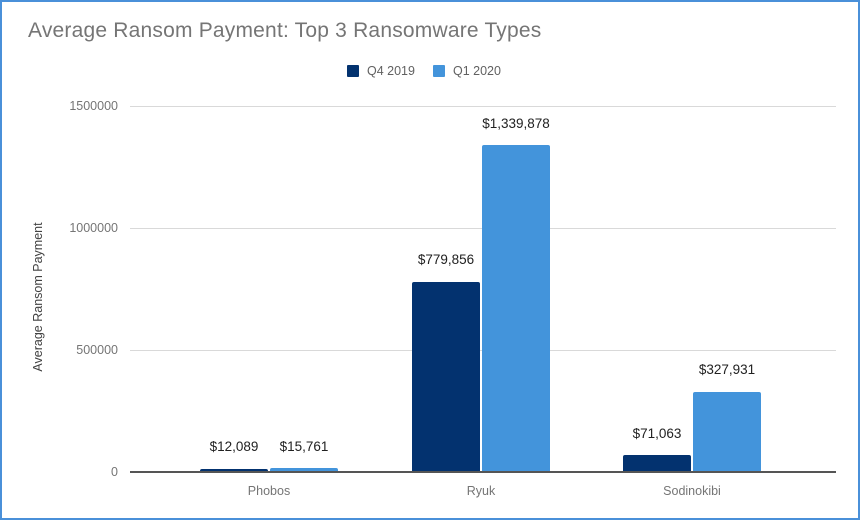 The width and height of the screenshot is (860, 520). I want to click on x-tick-ryuk: Ryuk, so click(481, 491).